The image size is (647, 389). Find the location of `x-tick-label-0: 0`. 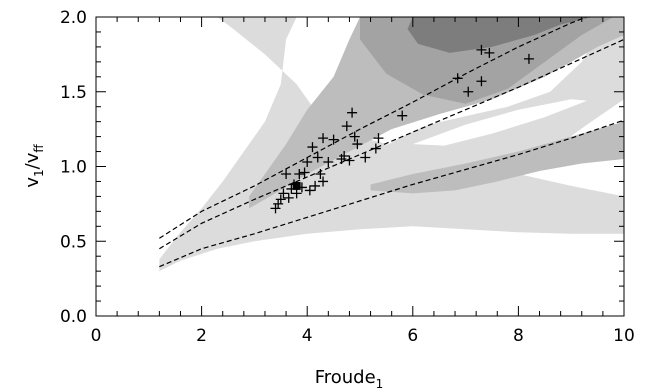

x-tick-label-0: 0 is located at coordinates (96, 336).